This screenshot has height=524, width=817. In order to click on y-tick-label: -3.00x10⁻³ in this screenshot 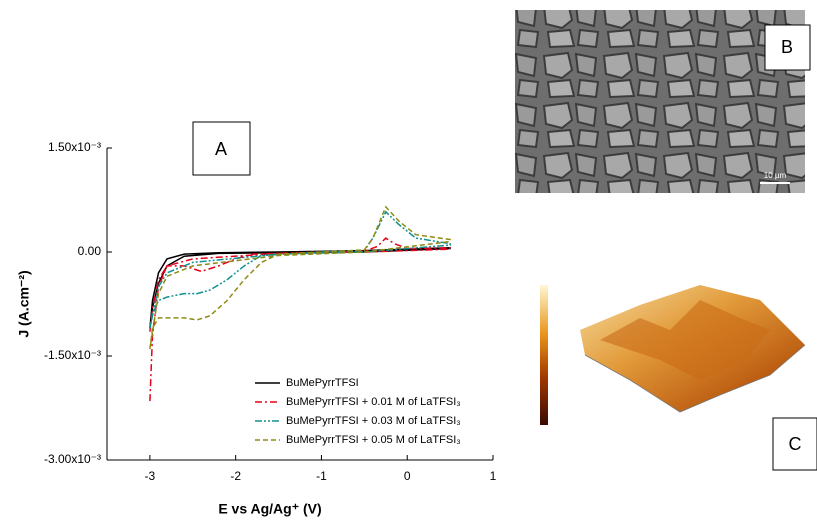, I will do `click(72, 459)`.